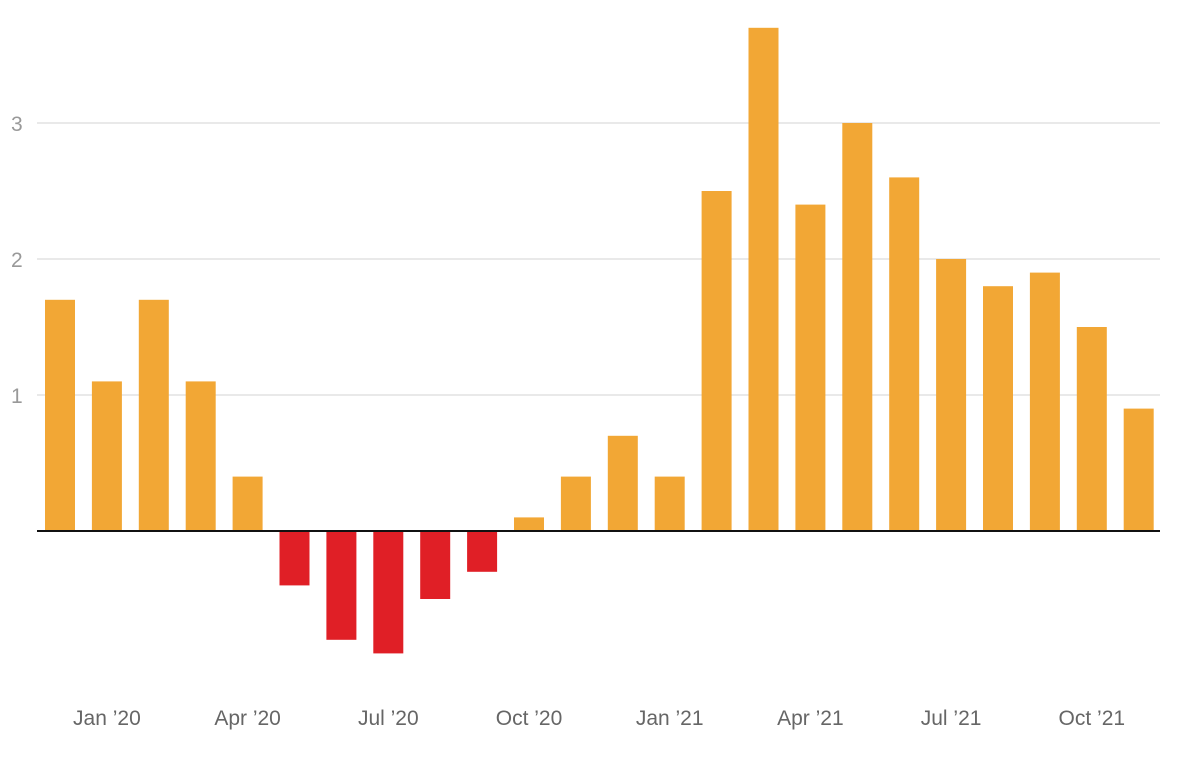  I want to click on x-tick-label: Oct ’20, so click(529, 718).